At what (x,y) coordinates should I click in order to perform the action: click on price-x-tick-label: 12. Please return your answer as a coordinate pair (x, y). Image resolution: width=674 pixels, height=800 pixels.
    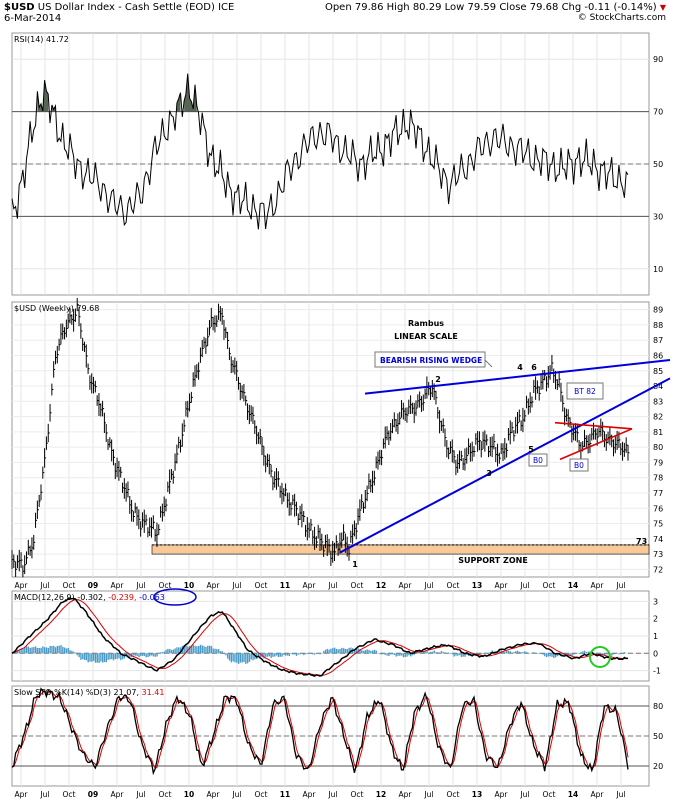
    Looking at the image, I should click on (381, 585).